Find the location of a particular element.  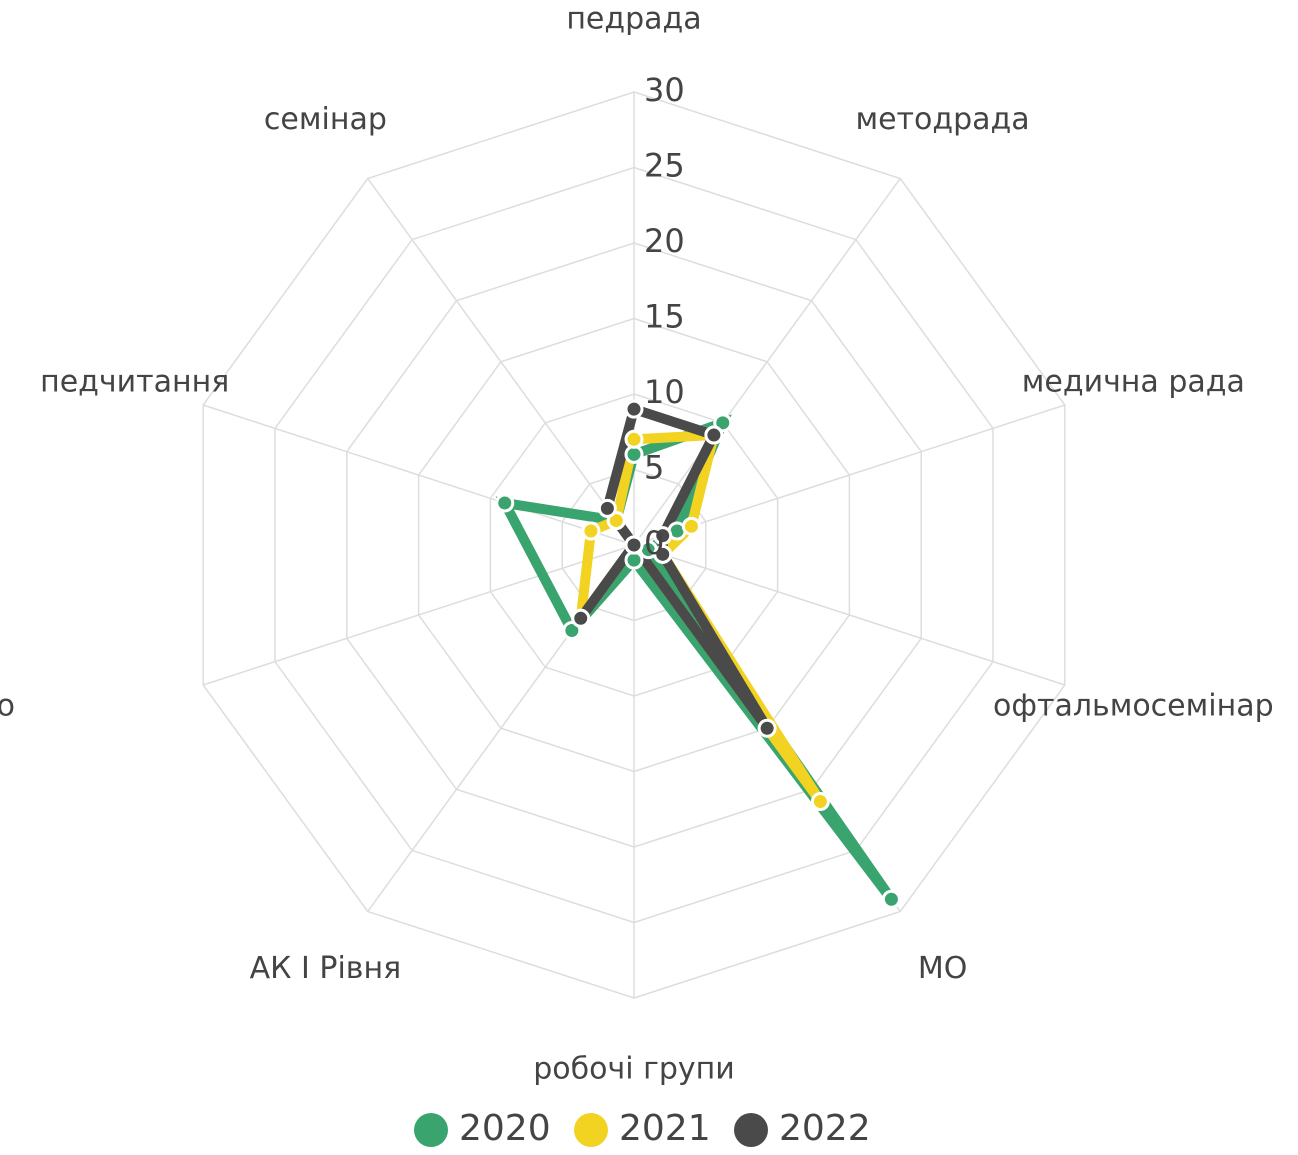

legend-label: 2020 is located at coordinates (505, 1128).